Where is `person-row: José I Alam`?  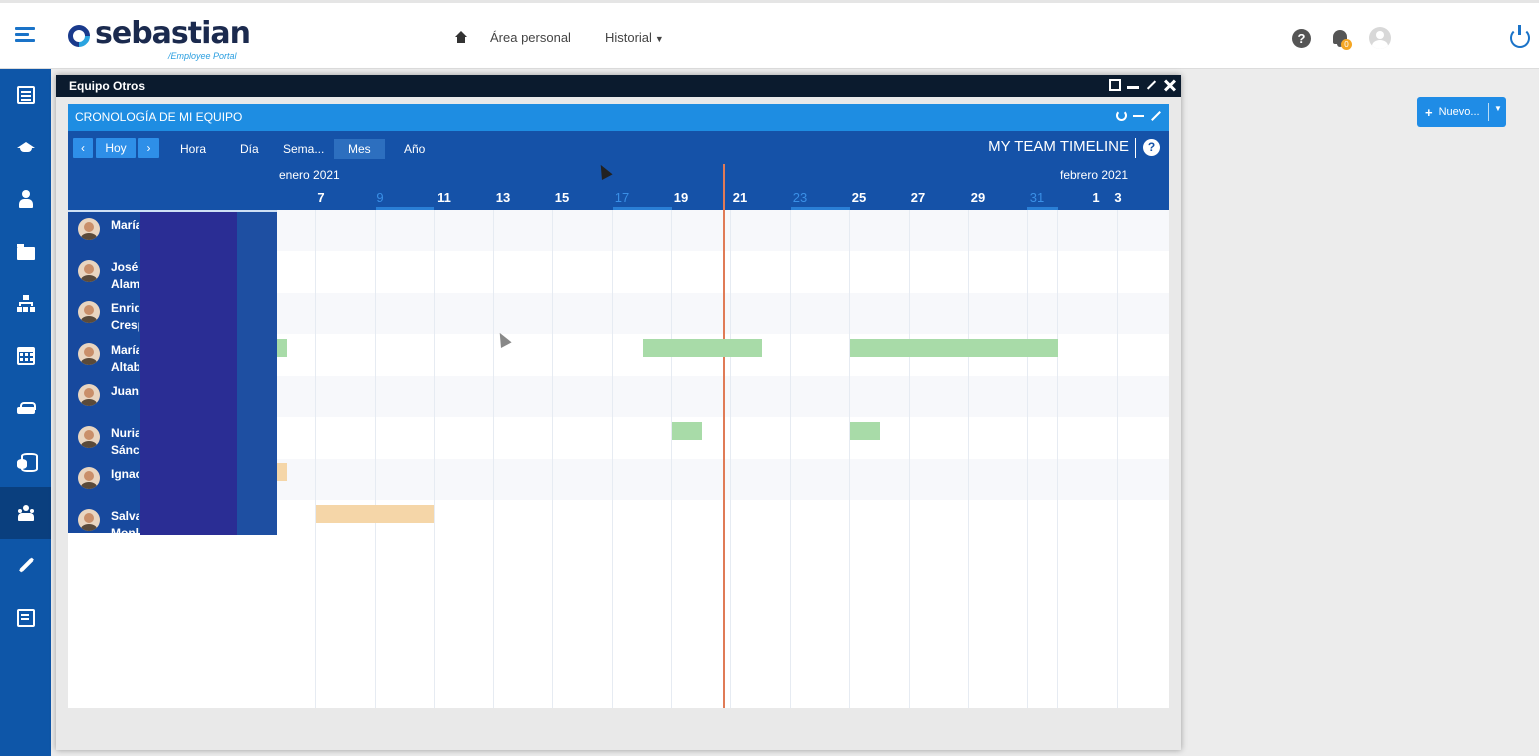
person-row: José I Alam is located at coordinates (172, 274).